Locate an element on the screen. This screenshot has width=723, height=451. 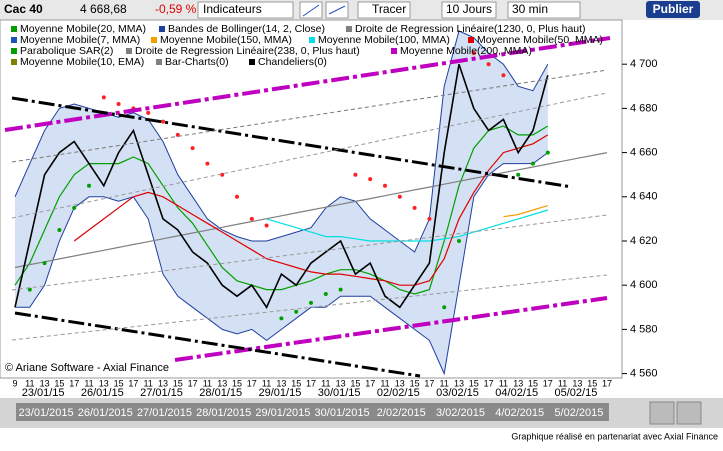
publish-label: Publier is located at coordinates (673, 9).